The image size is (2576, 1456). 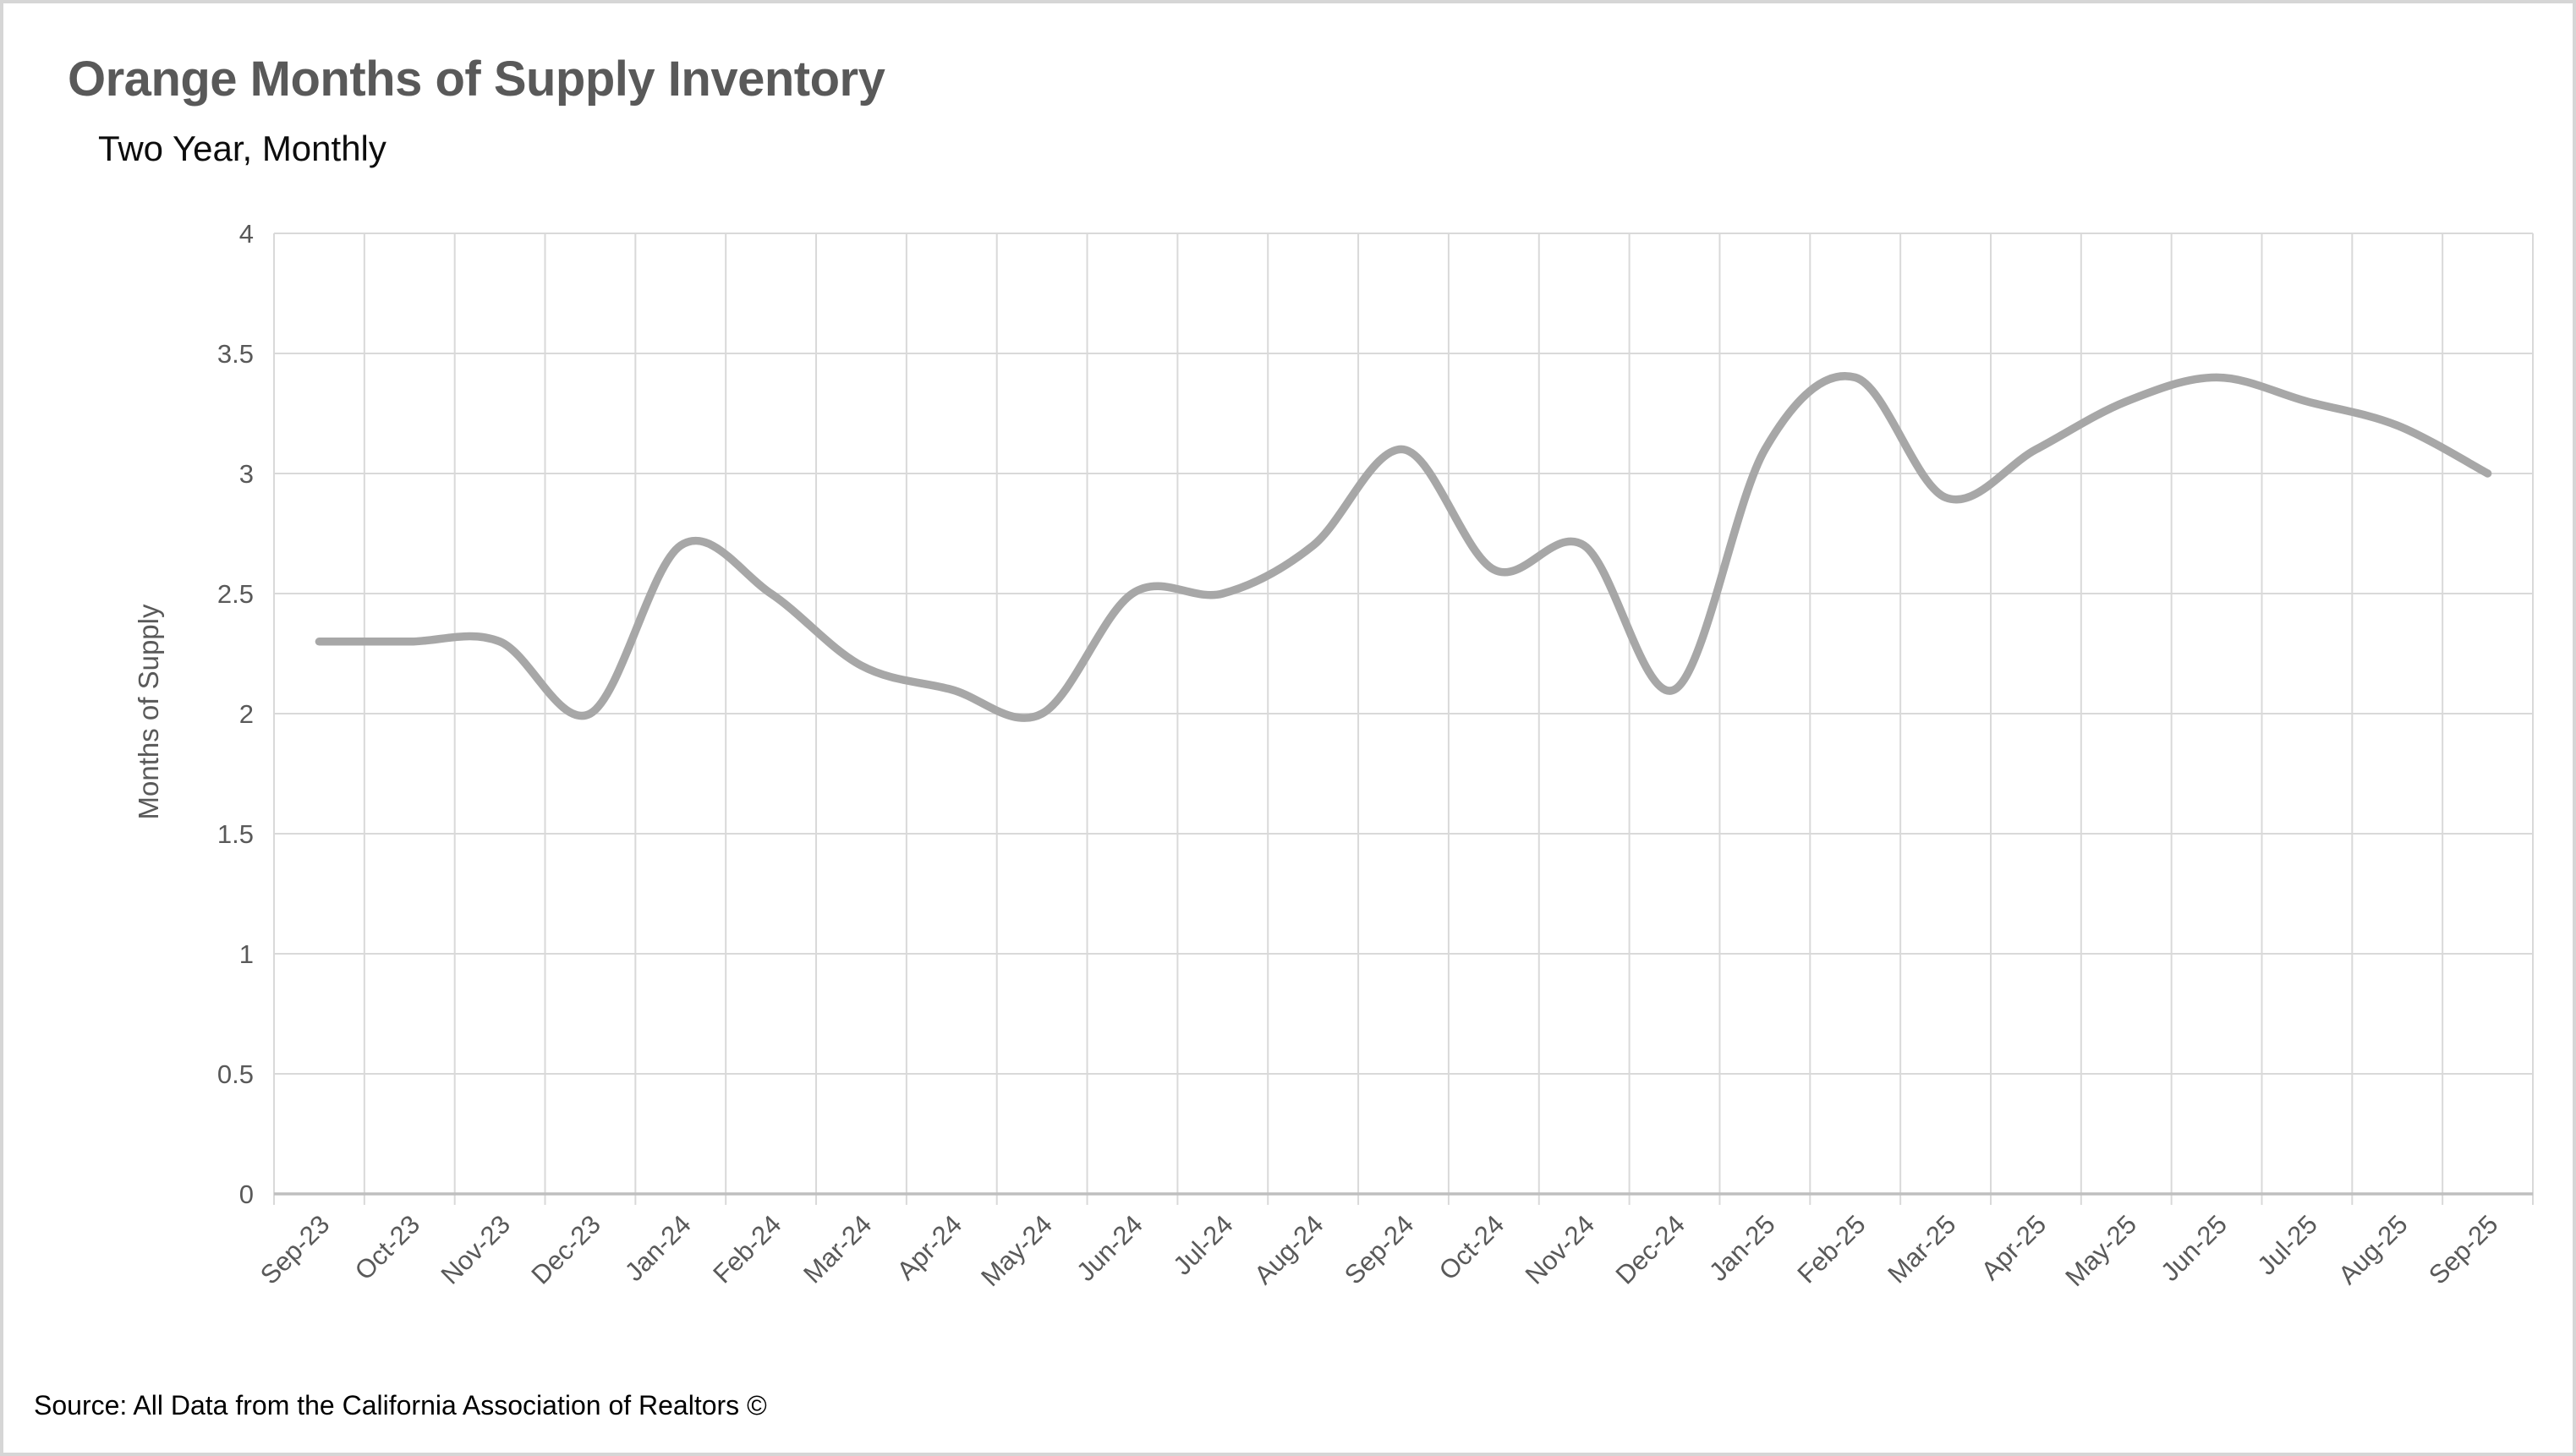 What do you see at coordinates (476, 1249) in the screenshot?
I see `x-tick-label: Nov-23` at bounding box center [476, 1249].